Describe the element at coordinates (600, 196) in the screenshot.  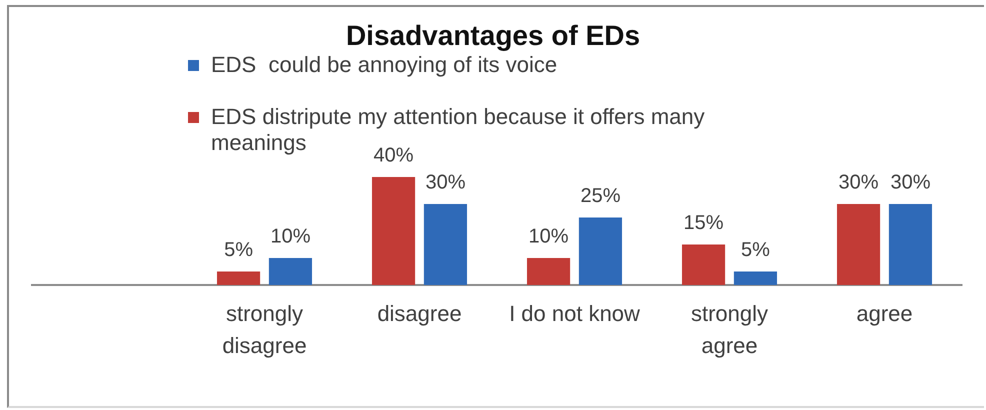
I see `data-label: 25%` at that location.